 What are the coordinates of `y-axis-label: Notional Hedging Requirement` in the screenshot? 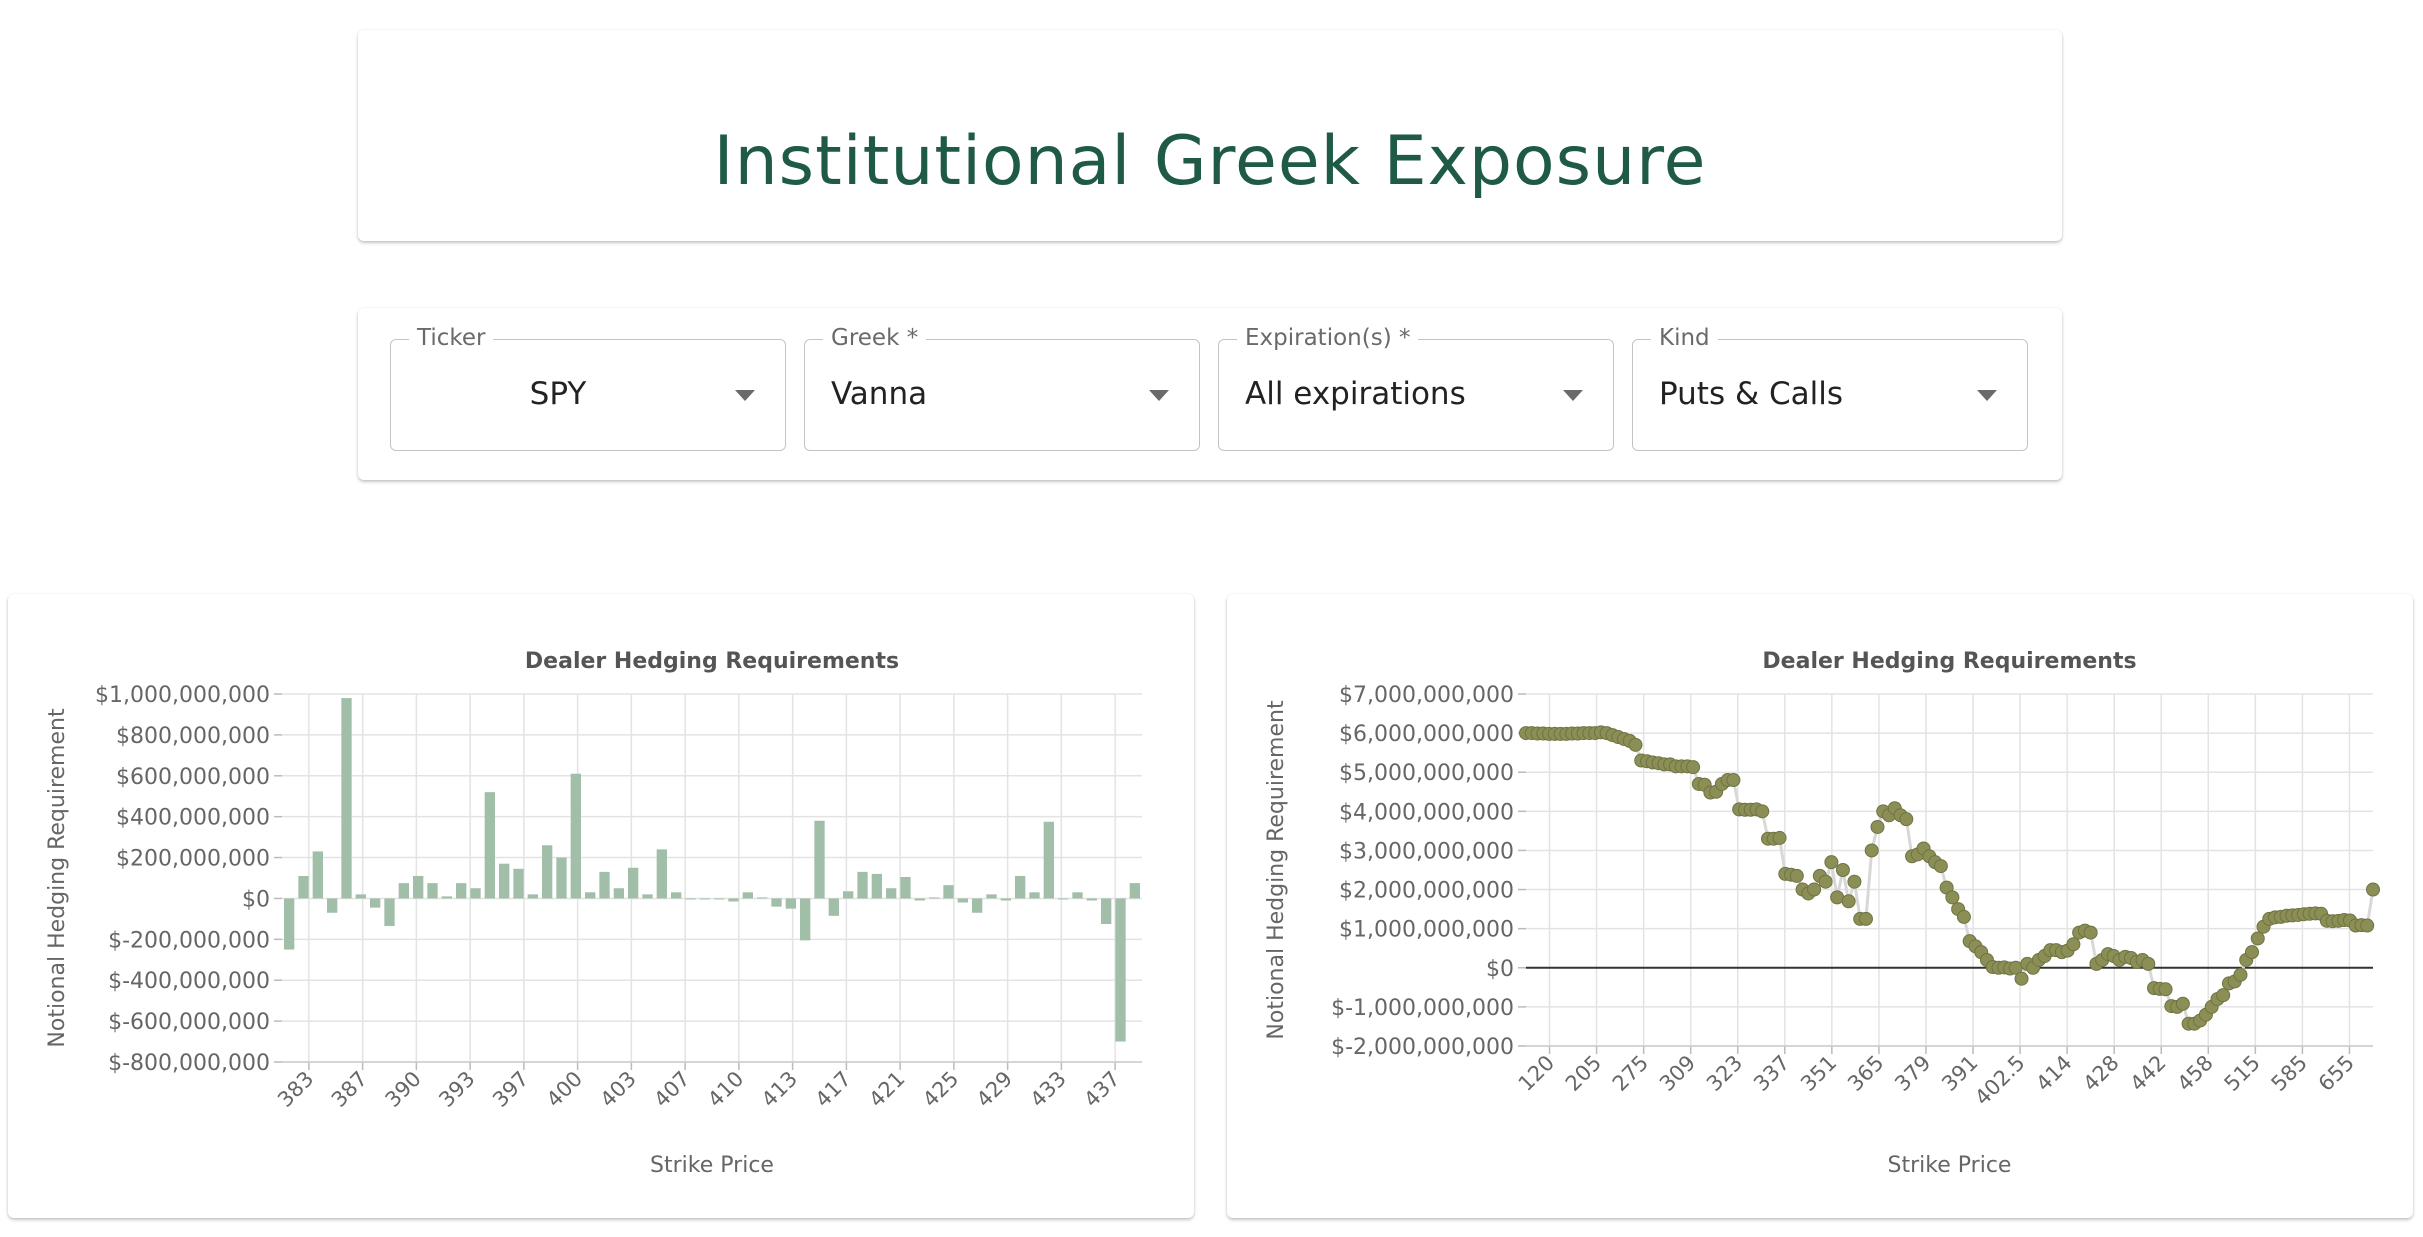 It's located at (1276, 870).